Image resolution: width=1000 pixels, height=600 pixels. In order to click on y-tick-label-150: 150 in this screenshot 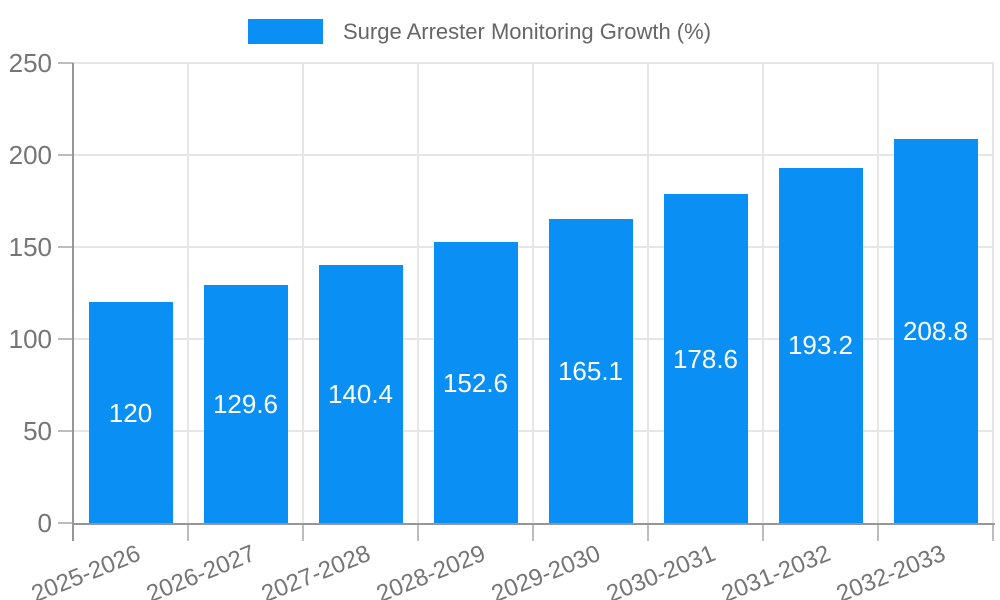, I will do `click(30, 247)`.